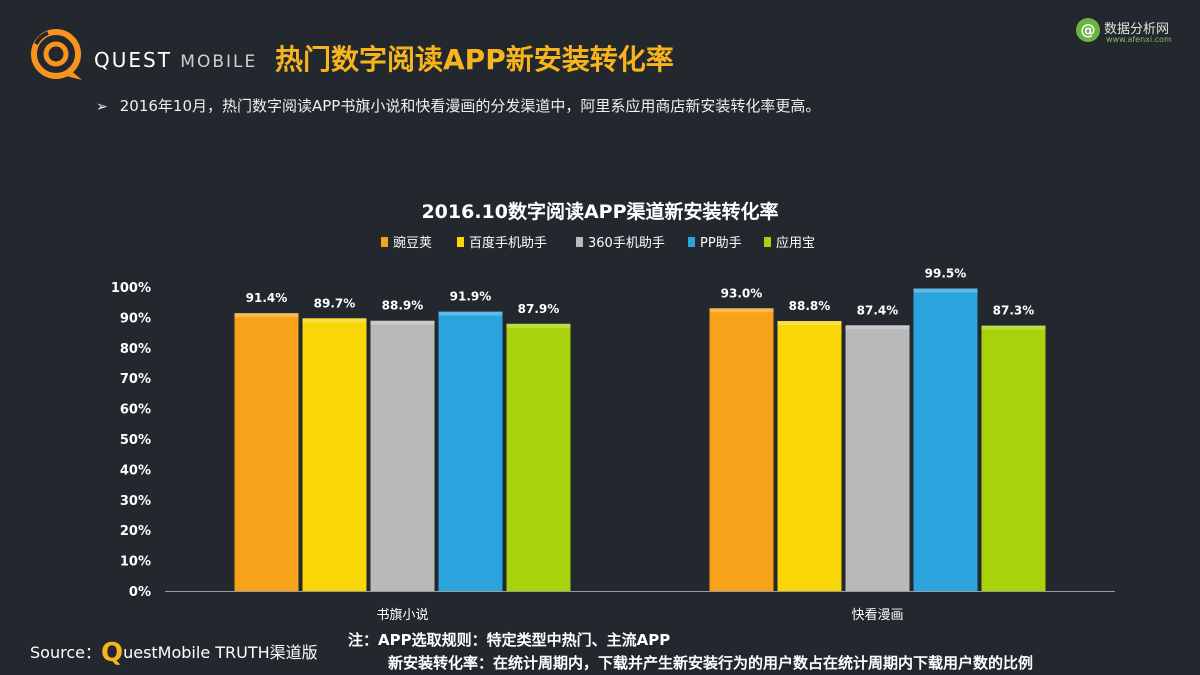  What do you see at coordinates (599, 211) in the screenshot?
I see `chart-title: 2016.10数字阅读APP渠道新安装转化率` at bounding box center [599, 211].